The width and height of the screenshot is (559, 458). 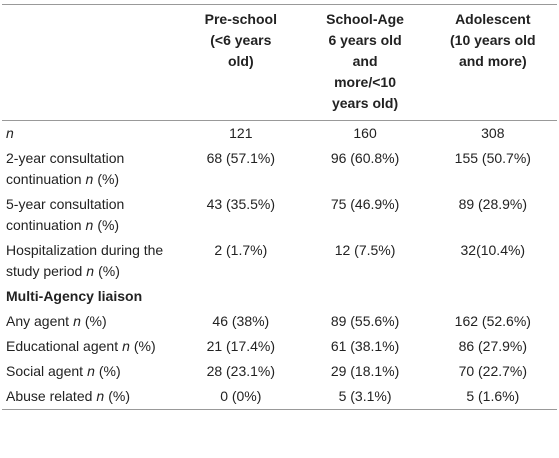 What do you see at coordinates (241, 346) in the screenshot?
I see `cell-value: 21 (17.4%)` at bounding box center [241, 346].